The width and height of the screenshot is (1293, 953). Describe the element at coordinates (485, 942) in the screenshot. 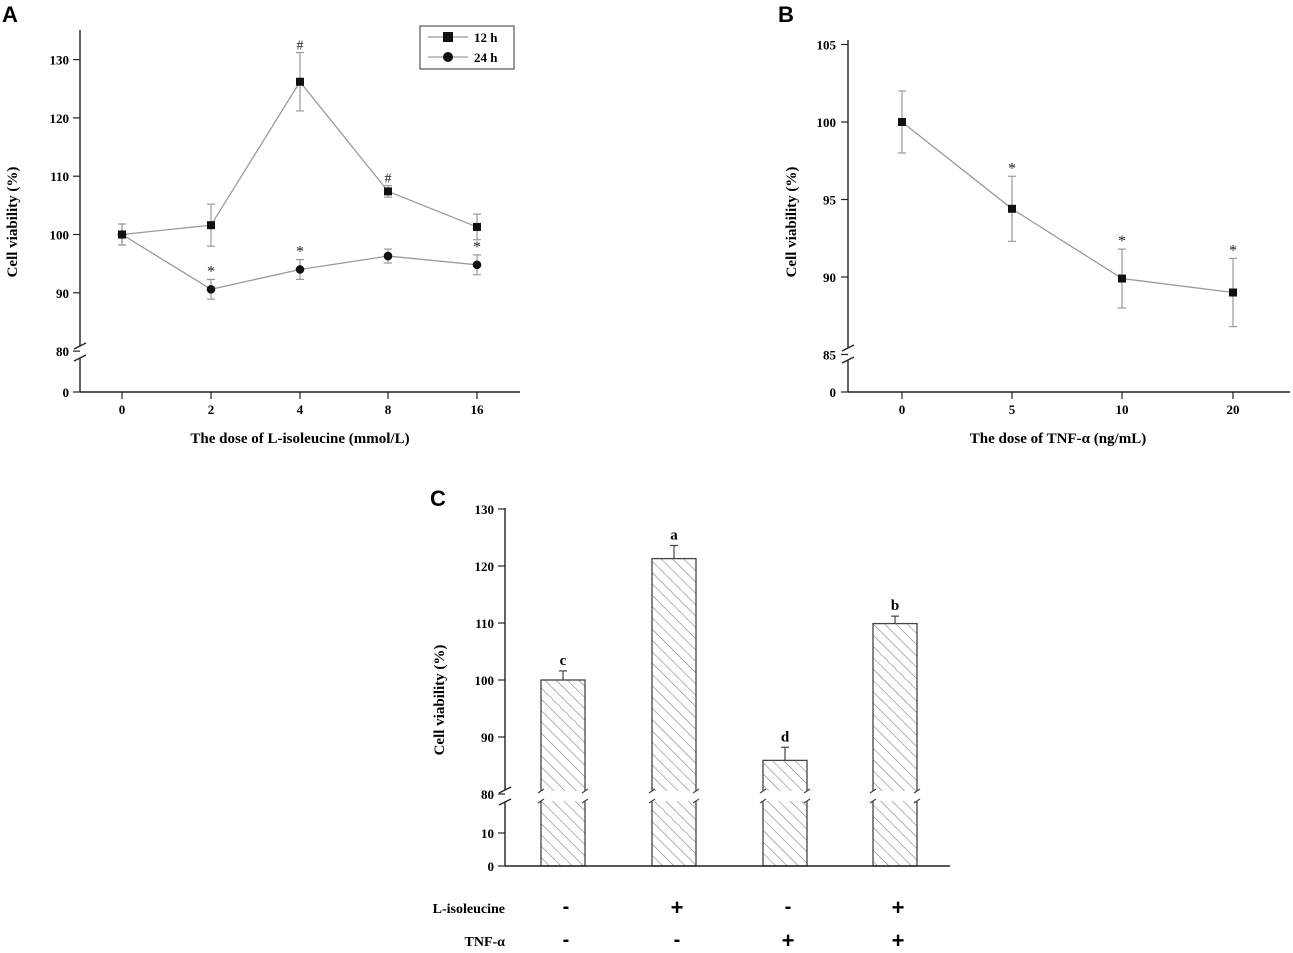

I see `c-treatment-row-label: TNF-α` at that location.